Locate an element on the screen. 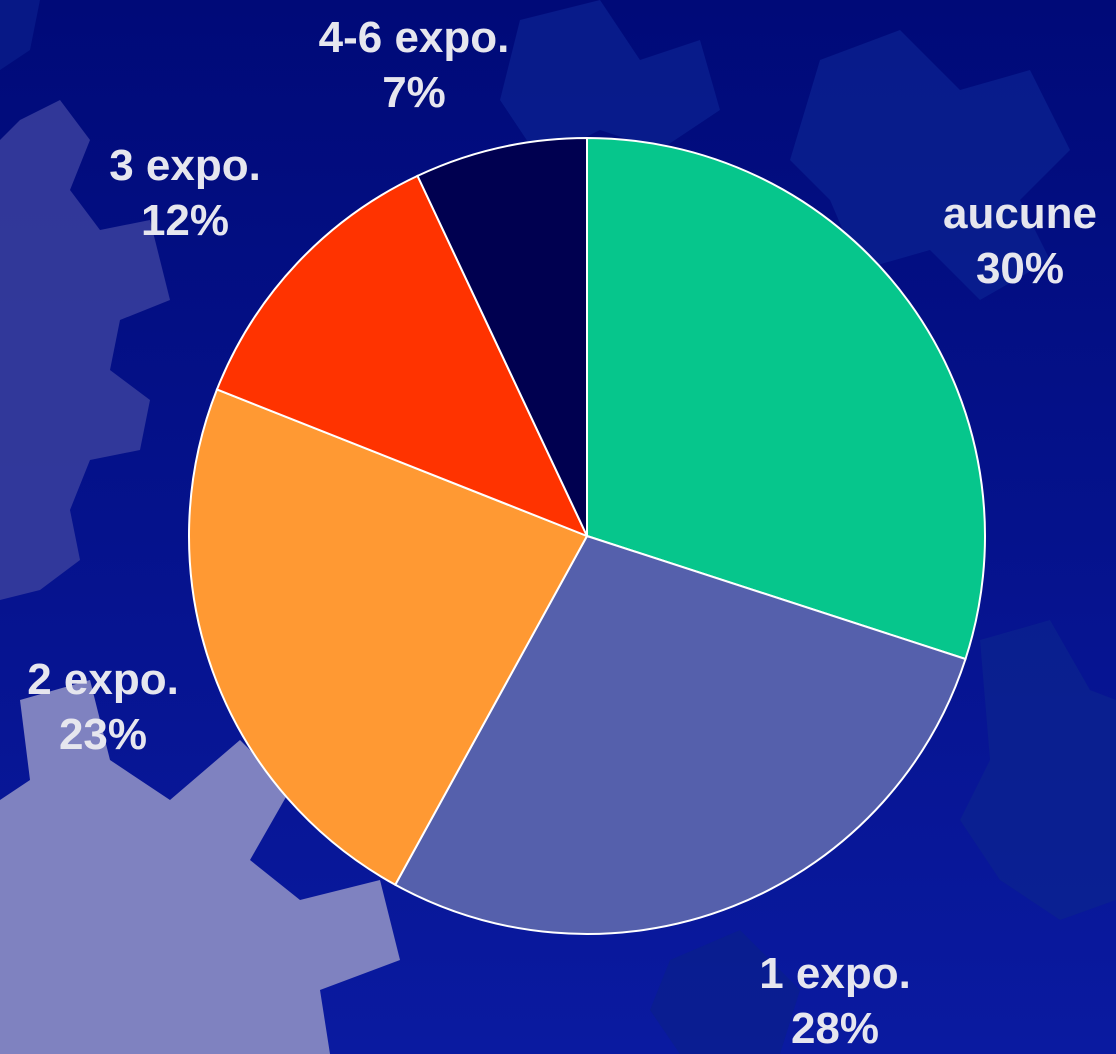 This screenshot has height=1054, width=1116. slice-label-2: 1 expo. is located at coordinates (835, 973).